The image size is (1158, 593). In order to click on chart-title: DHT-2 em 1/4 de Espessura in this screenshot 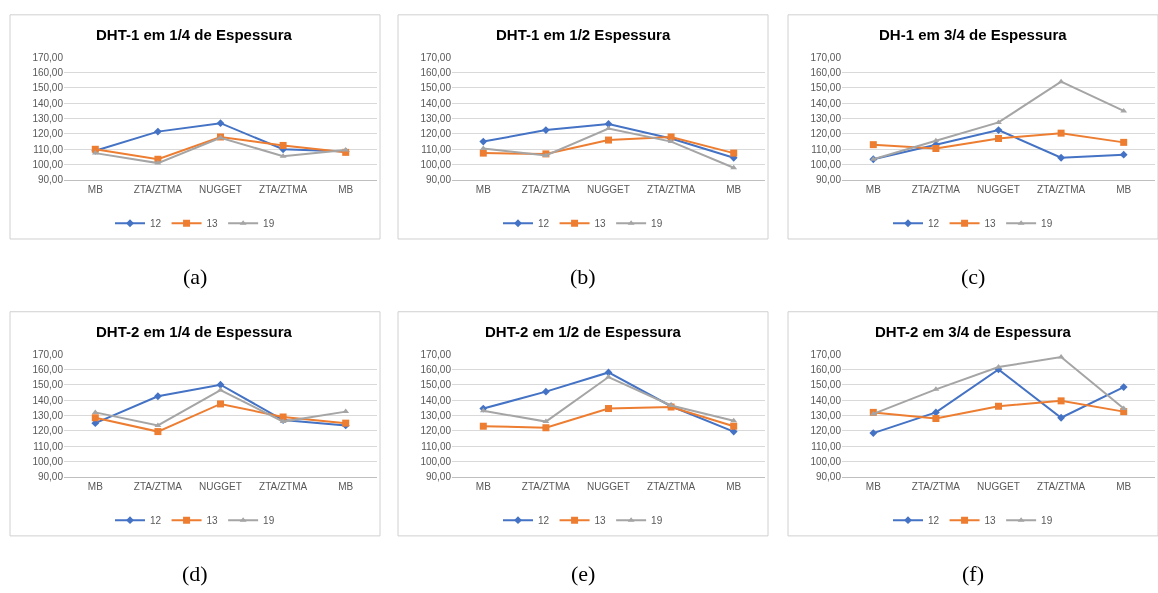, I will do `click(194, 331)`.